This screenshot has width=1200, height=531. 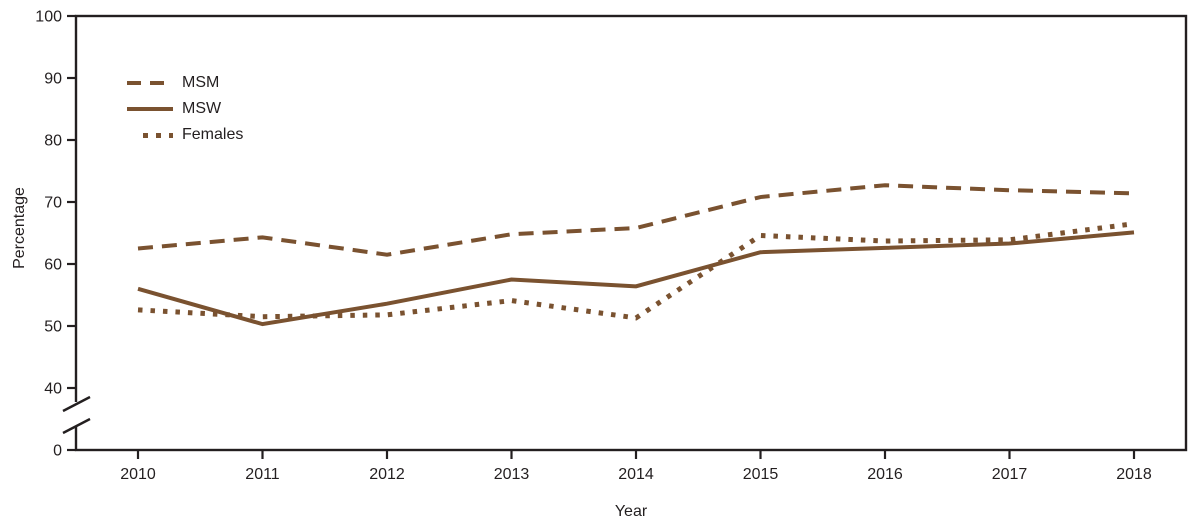 I want to click on x-tick-label: 2016, so click(x=885, y=474).